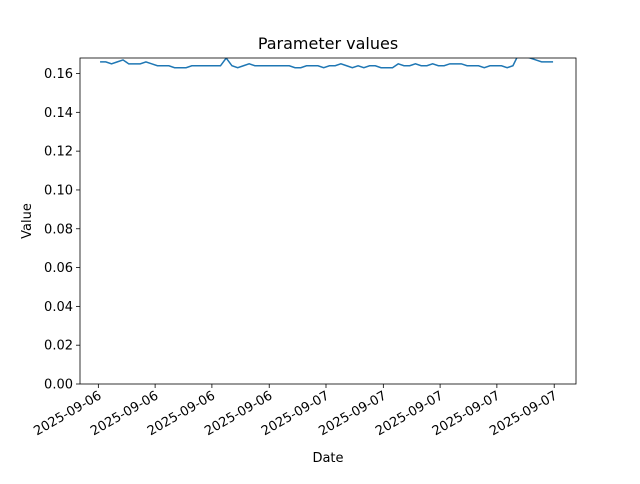 This screenshot has width=640, height=484. What do you see at coordinates (327, 63) in the screenshot?
I see `data-line` at bounding box center [327, 63].